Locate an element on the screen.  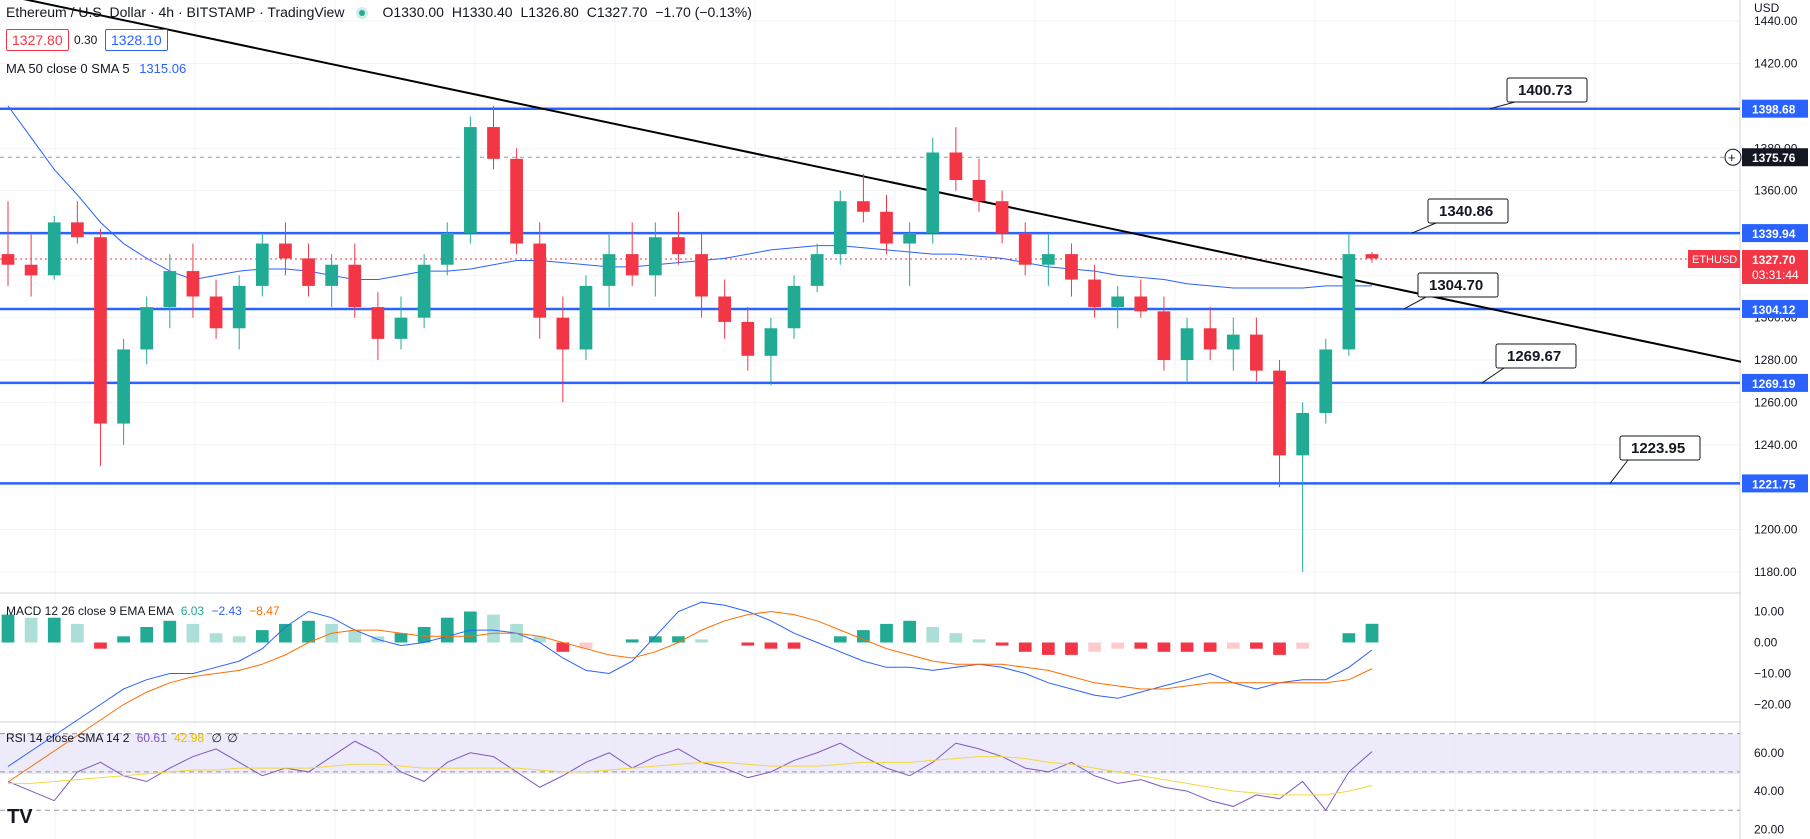
rsi-line is located at coordinates (690, 776).